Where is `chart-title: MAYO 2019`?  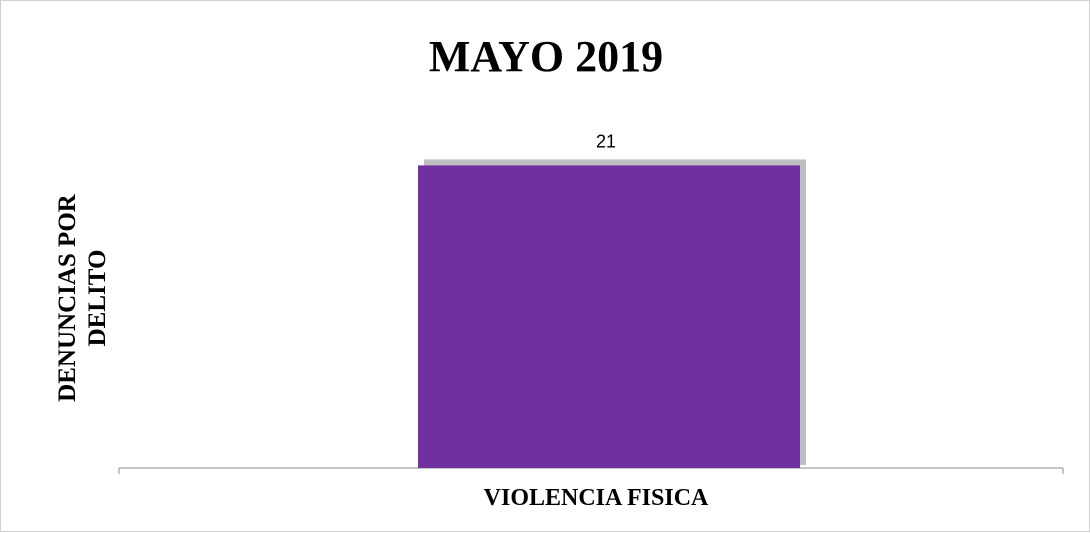
chart-title: MAYO 2019 is located at coordinates (546, 56).